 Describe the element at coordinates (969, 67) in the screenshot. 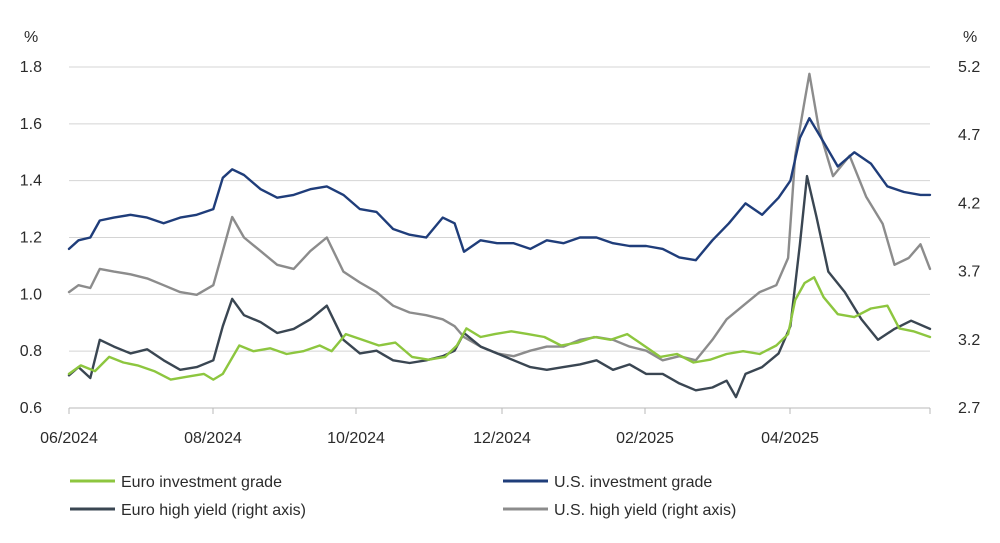

I see `right-y-tick-label: 5.2` at that location.